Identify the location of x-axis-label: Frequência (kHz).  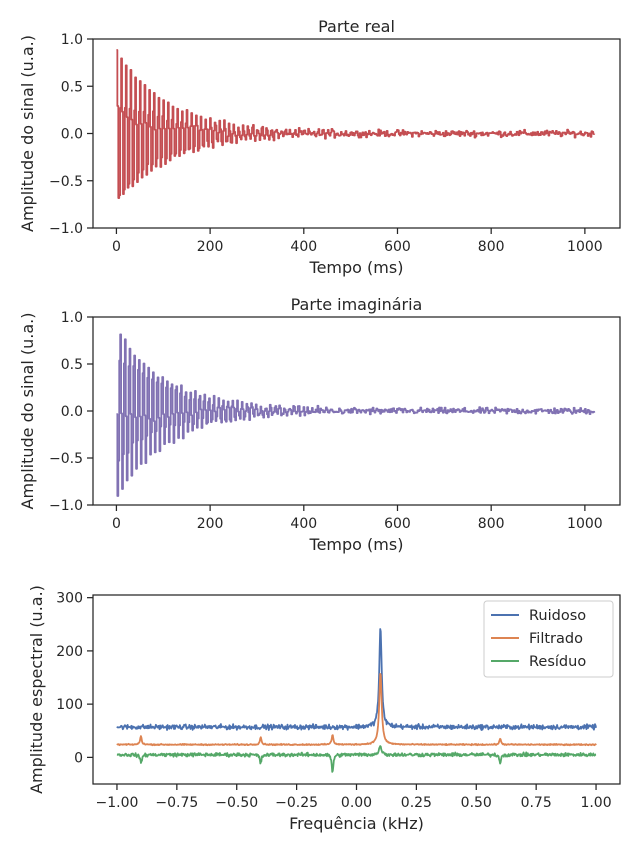
(356, 823).